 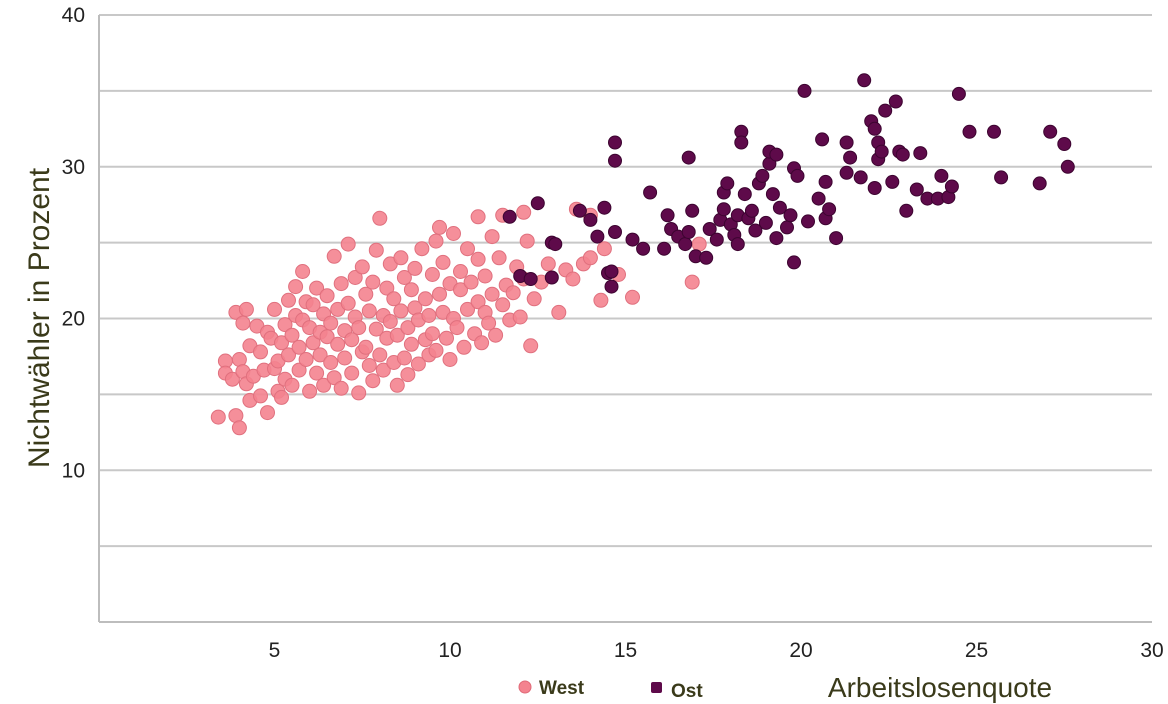 I want to click on x-tick-label: 25, so click(x=976, y=650).